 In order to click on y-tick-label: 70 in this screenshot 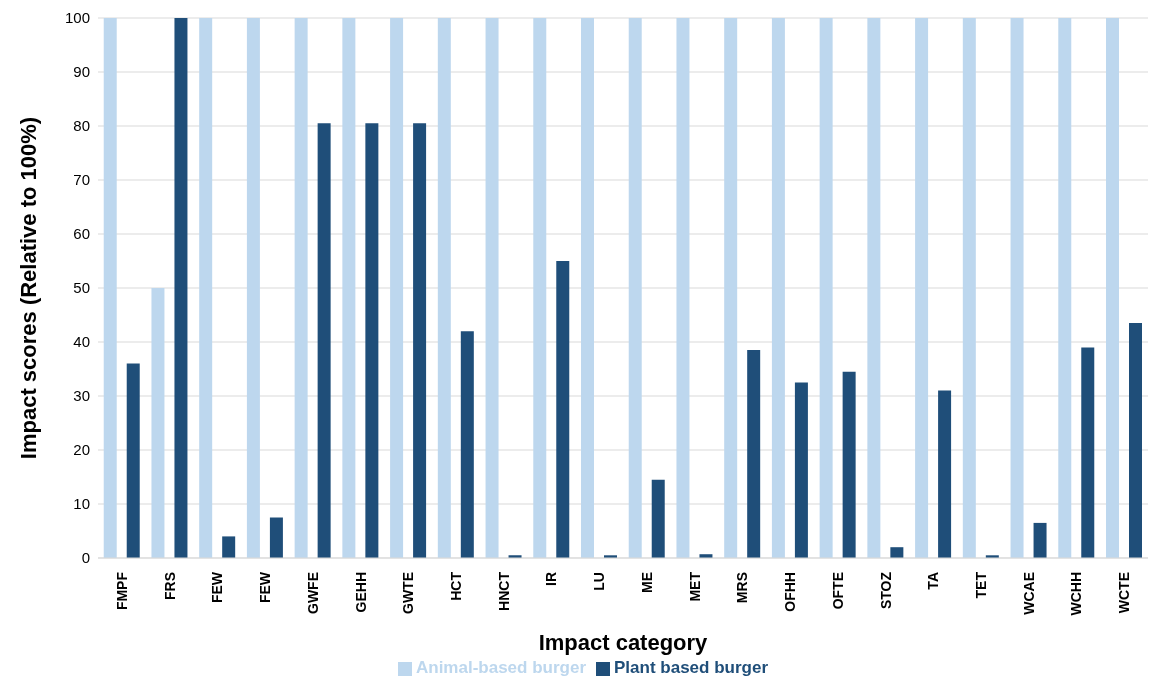, I will do `click(81, 180)`.